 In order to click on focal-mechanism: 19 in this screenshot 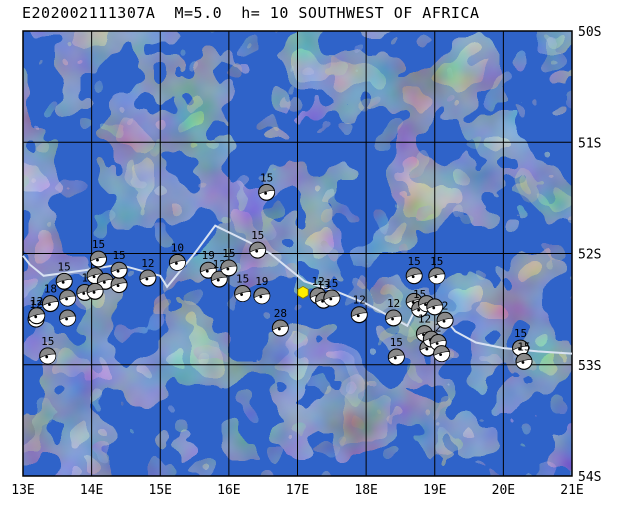, I will do `click(262, 290)`.